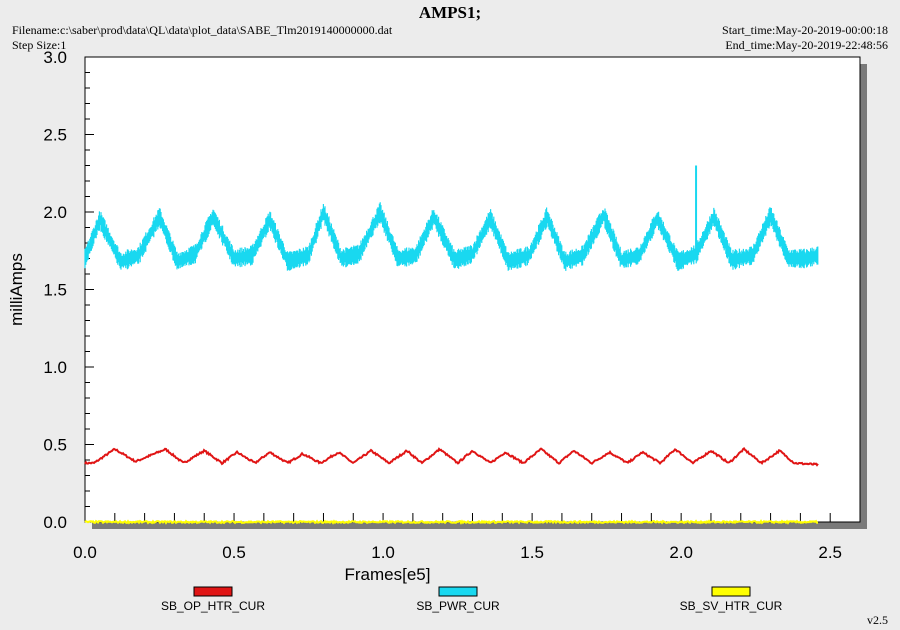  Describe the element at coordinates (55, 522) in the screenshot. I see `y-tick-label: 0.0` at that location.